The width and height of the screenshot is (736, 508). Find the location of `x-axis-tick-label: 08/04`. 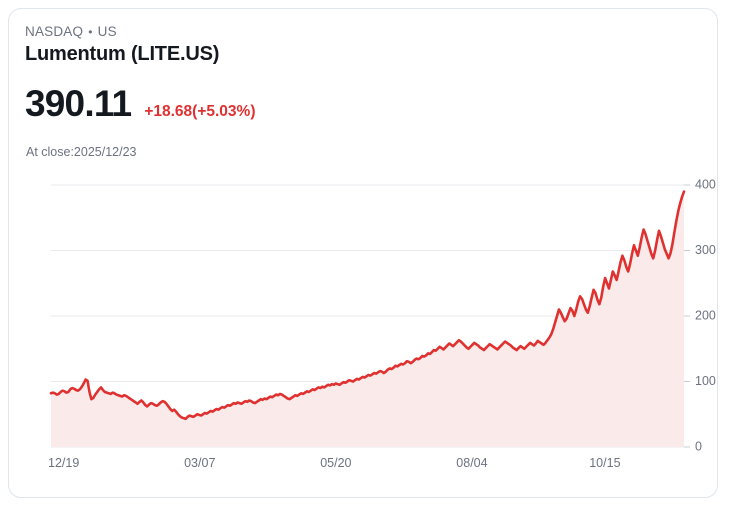

x-axis-tick-label: 08/04 is located at coordinates (471, 463).